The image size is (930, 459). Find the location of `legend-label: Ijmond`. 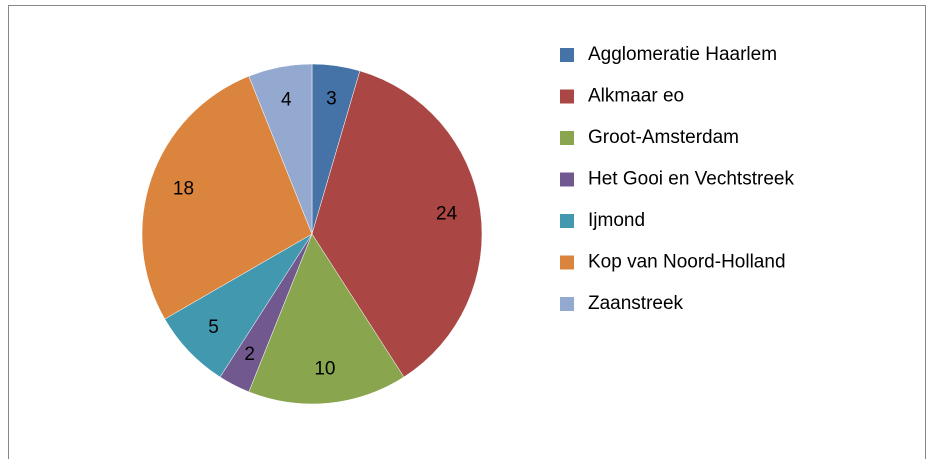

legend-label: Ijmond is located at coordinates (616, 220).